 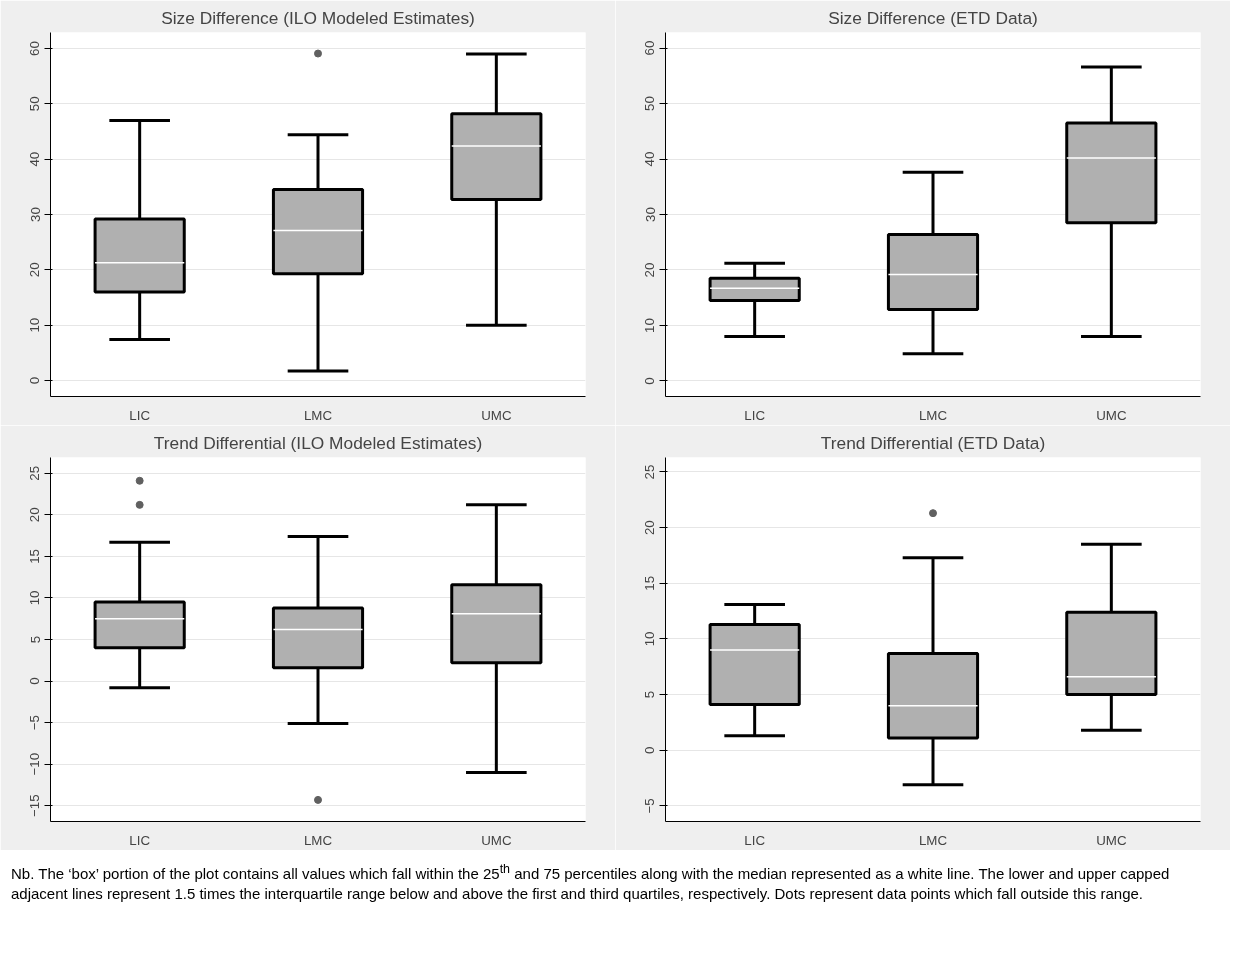 I want to click on chart-title: Size Difference (ETD Data), so click(x=933, y=17).